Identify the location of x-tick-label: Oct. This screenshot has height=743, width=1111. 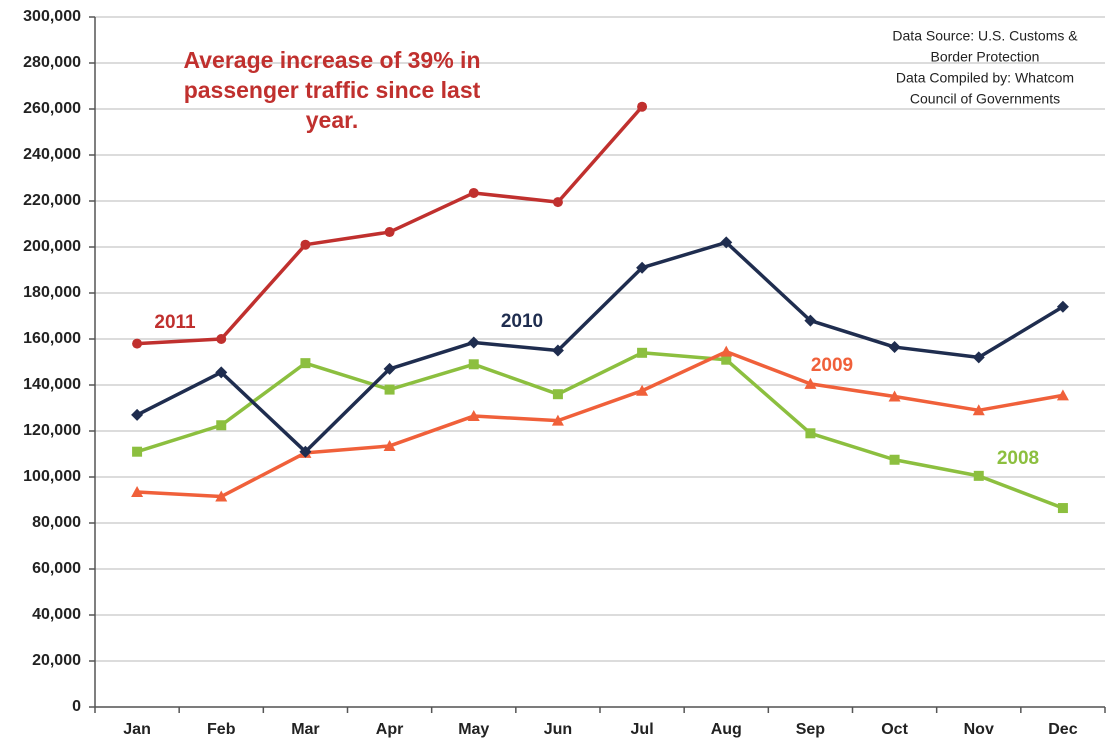
(894, 729).